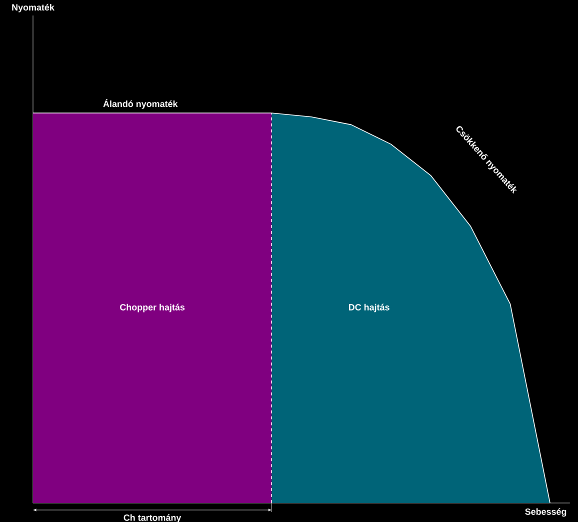 This screenshot has width=578, height=526. What do you see at coordinates (545, 512) in the screenshot?
I see `x-axis-title: Sebesség` at bounding box center [545, 512].